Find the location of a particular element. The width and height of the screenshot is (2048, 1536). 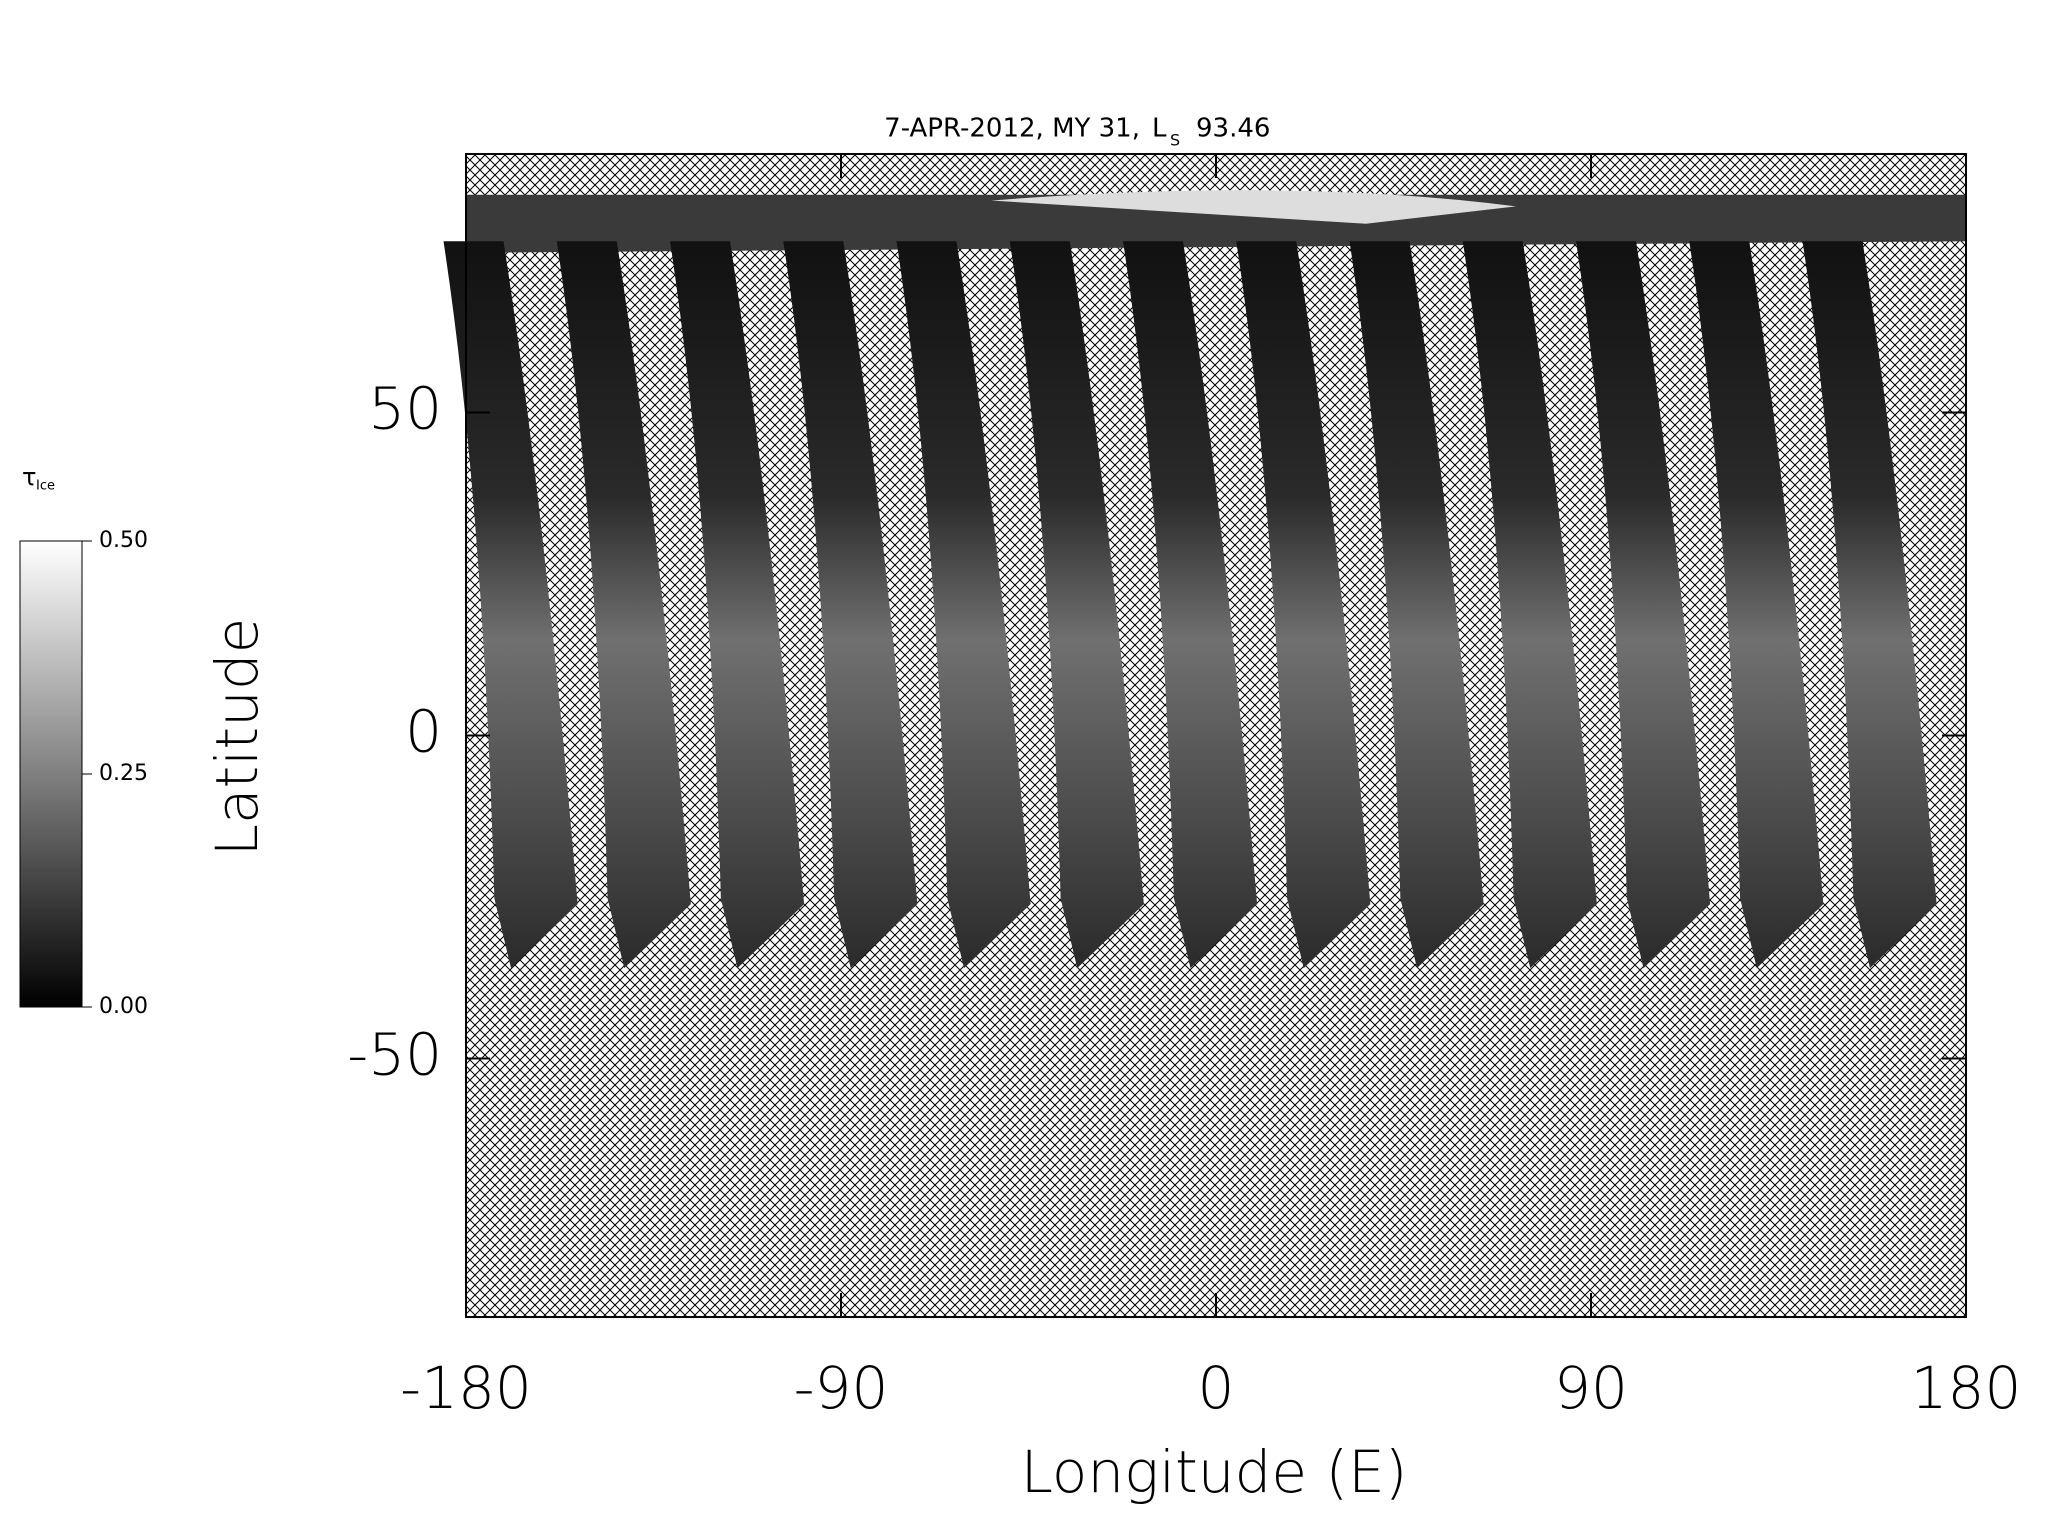

polar-band is located at coordinates (1216, 223).